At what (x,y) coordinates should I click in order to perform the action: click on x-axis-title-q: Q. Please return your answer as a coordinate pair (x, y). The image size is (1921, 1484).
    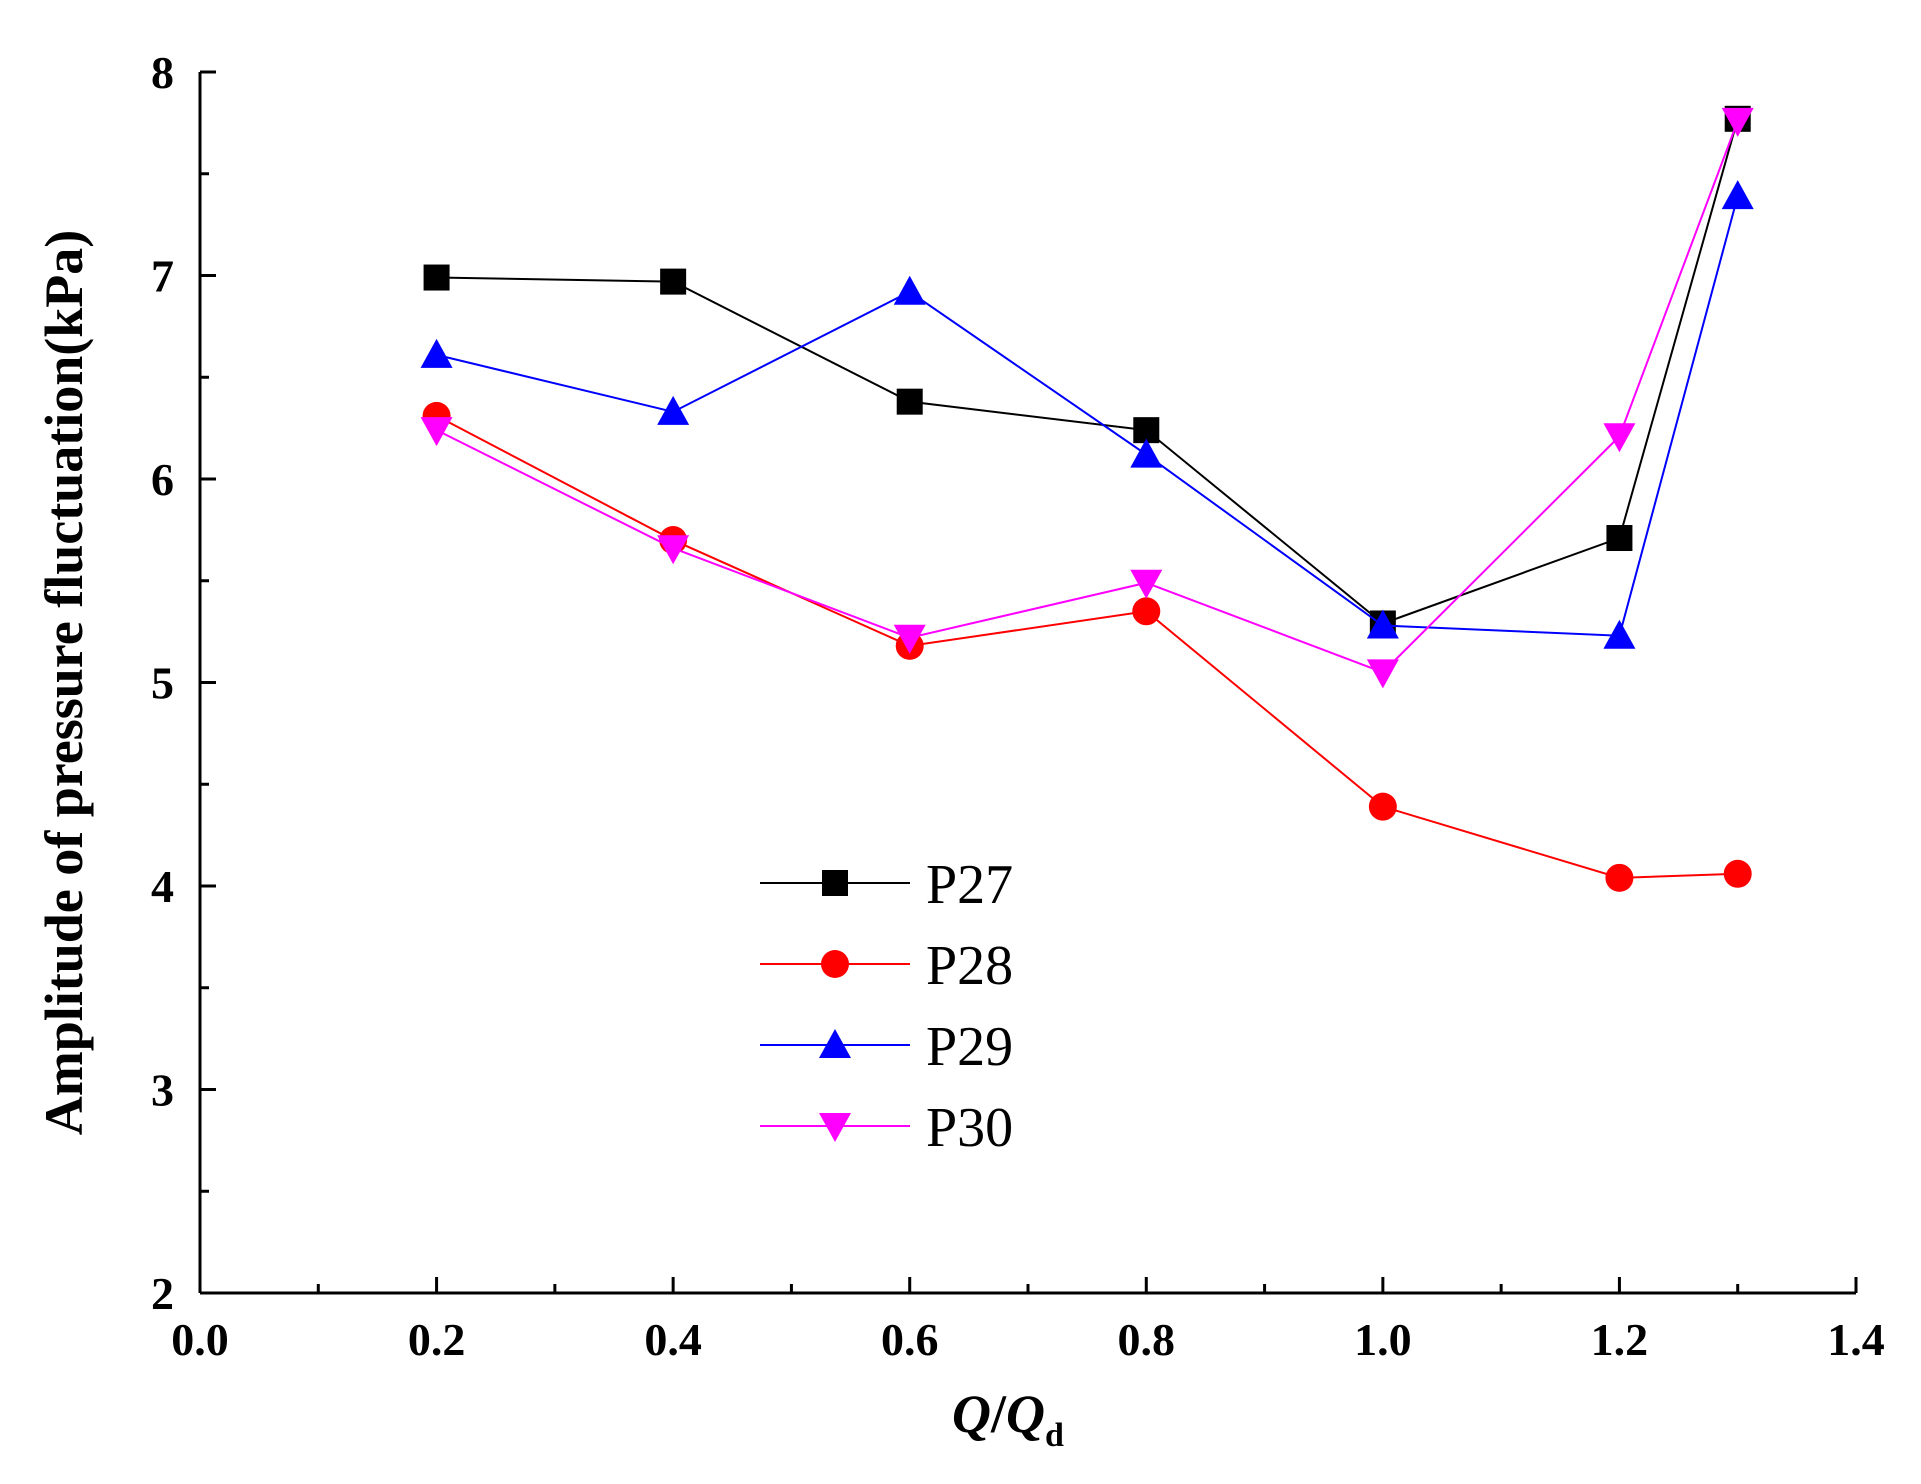
    Looking at the image, I should click on (971, 1414).